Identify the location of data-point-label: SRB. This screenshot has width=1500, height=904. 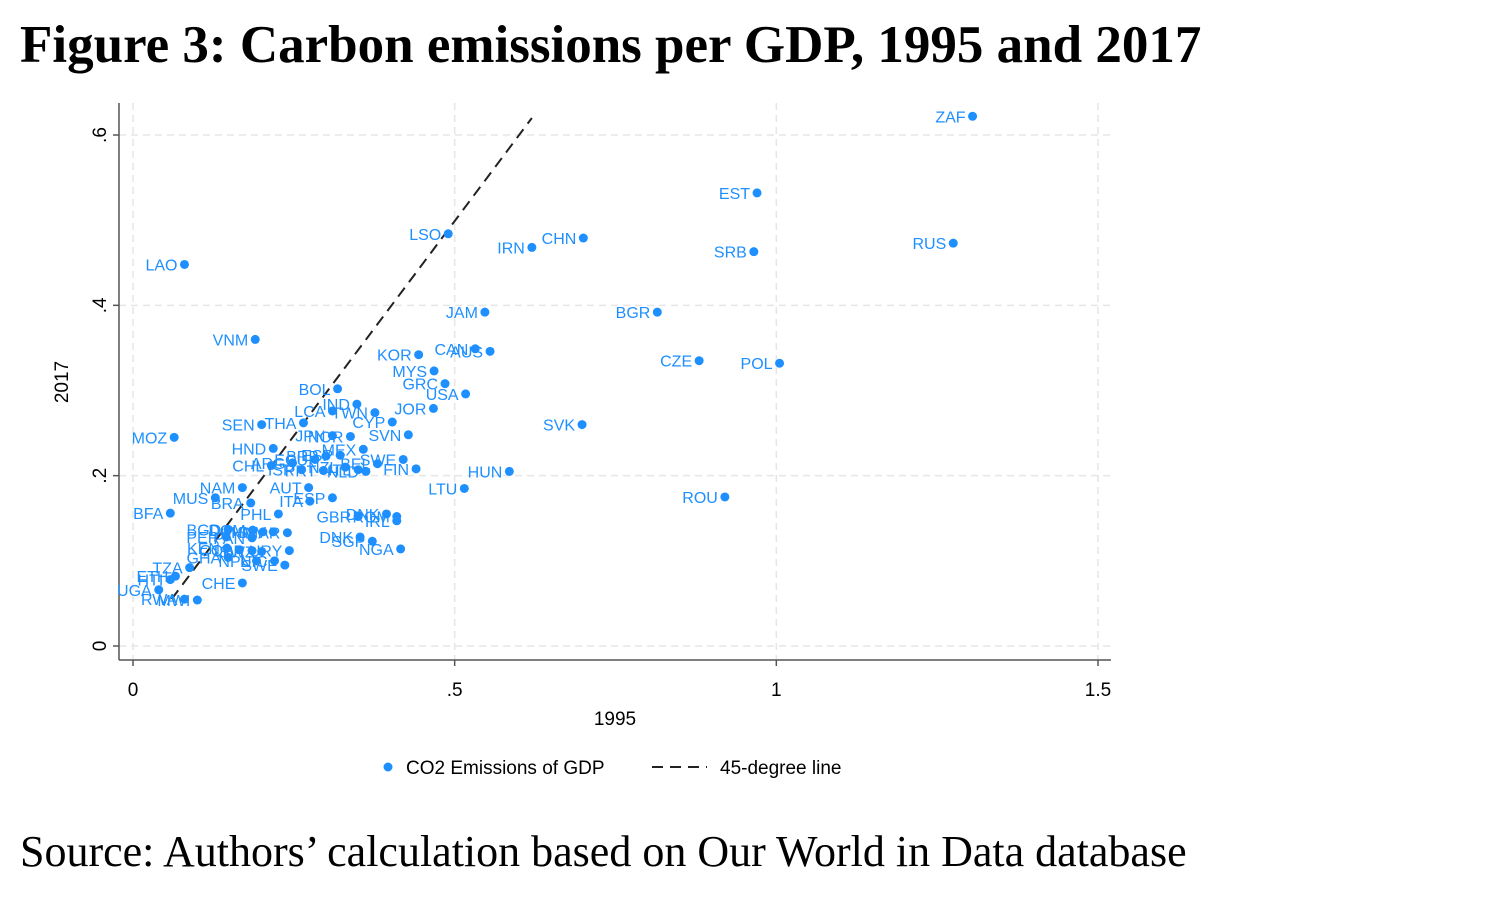
(730, 253).